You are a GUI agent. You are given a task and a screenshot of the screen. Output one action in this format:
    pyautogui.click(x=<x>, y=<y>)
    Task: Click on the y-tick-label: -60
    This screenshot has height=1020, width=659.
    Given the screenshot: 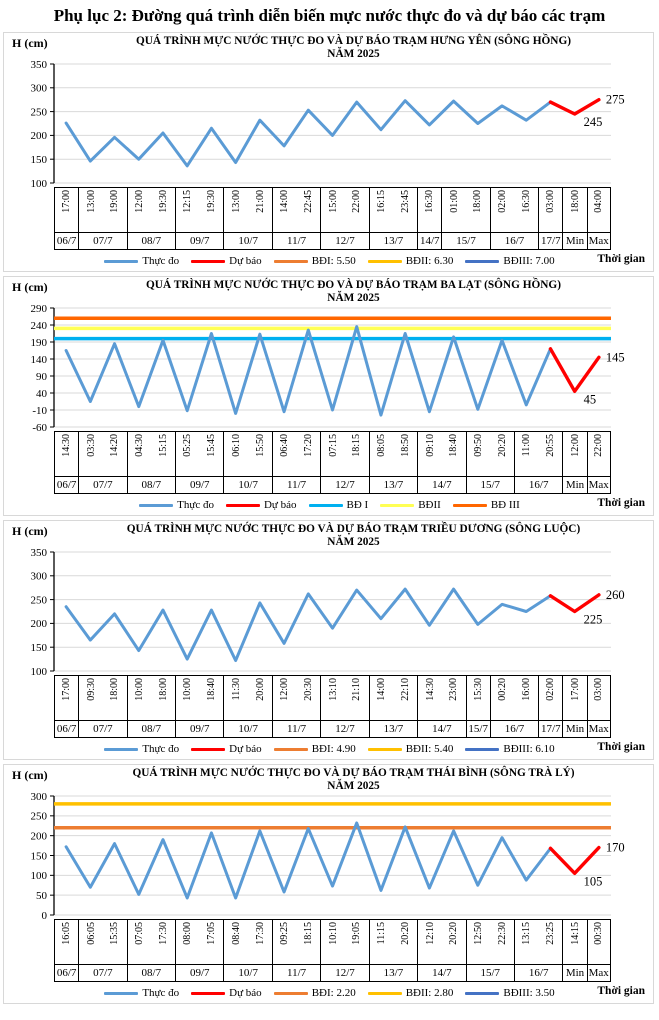 What is the action you would take?
    pyautogui.click(x=39, y=426)
    